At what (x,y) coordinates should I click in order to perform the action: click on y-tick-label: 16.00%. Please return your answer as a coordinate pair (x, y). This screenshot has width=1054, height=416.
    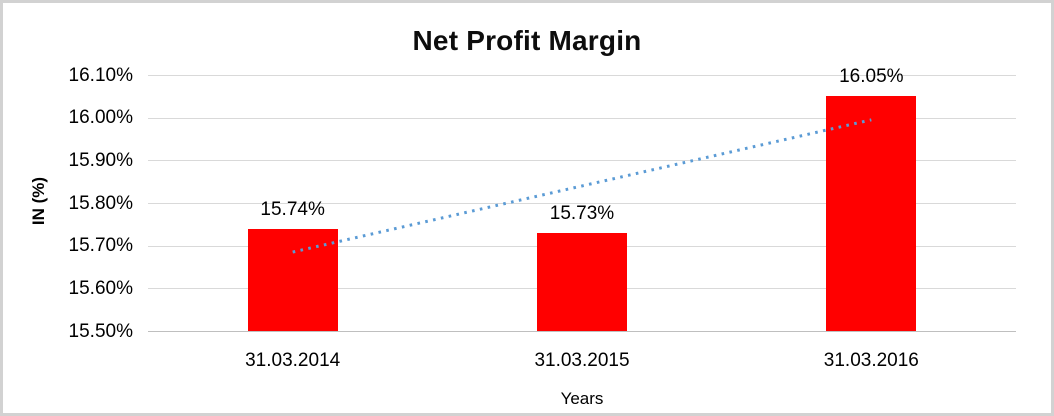
    Looking at the image, I should click on (100, 118).